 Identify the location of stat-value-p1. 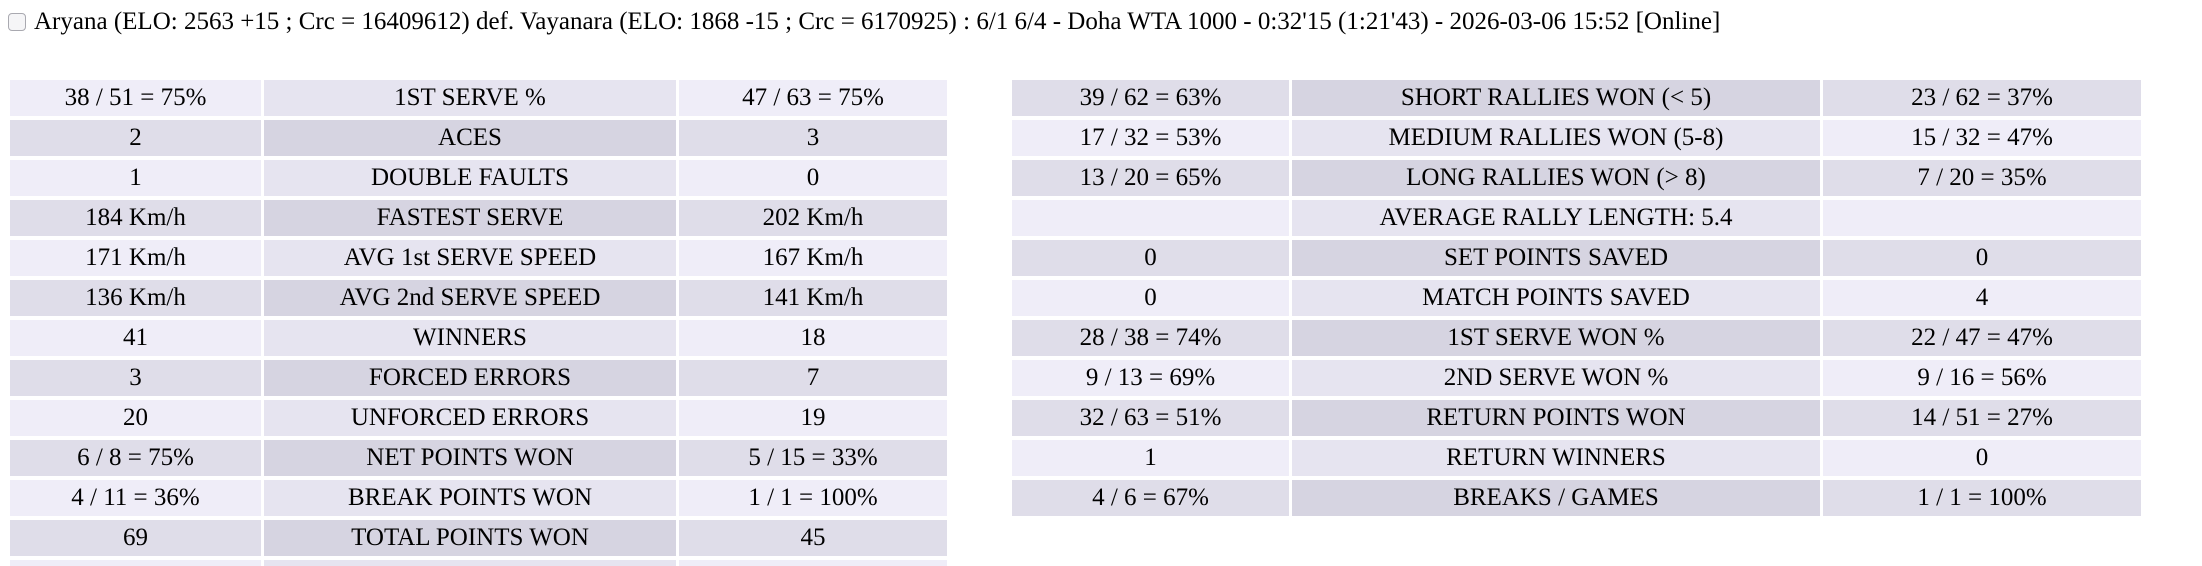
(1150, 218).